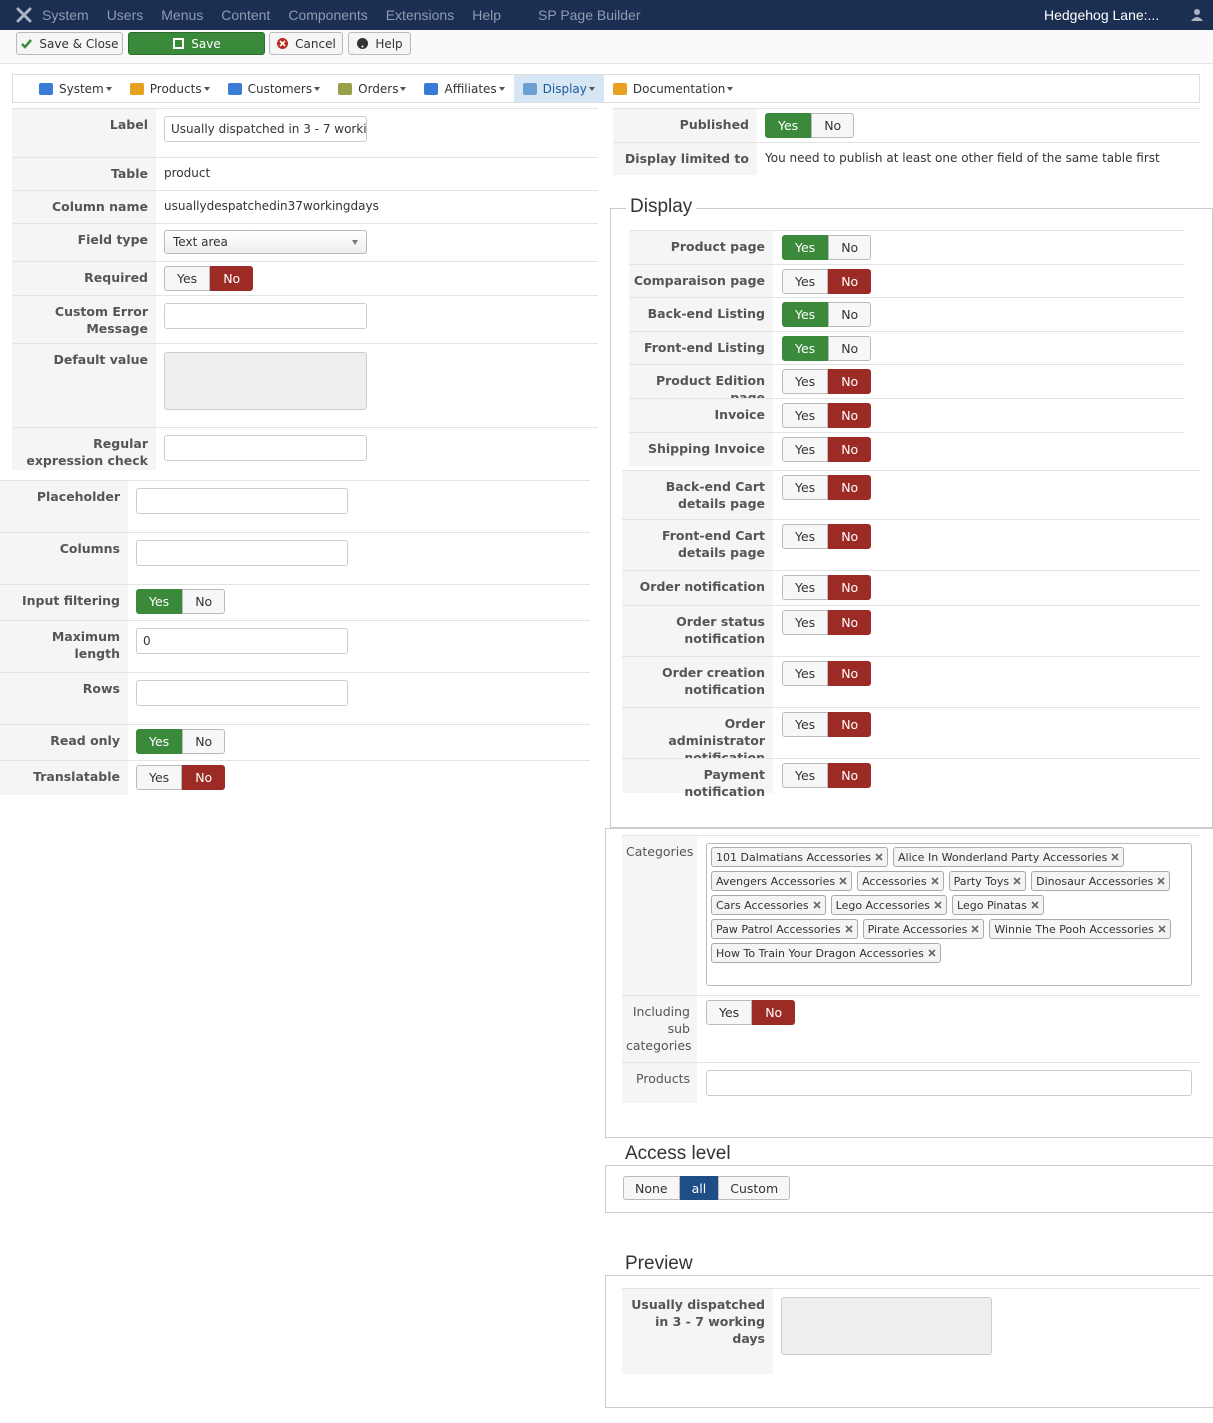 The width and height of the screenshot is (1213, 1423). What do you see at coordinates (987, 881) in the screenshot?
I see `tag: Party Toys` at bounding box center [987, 881].